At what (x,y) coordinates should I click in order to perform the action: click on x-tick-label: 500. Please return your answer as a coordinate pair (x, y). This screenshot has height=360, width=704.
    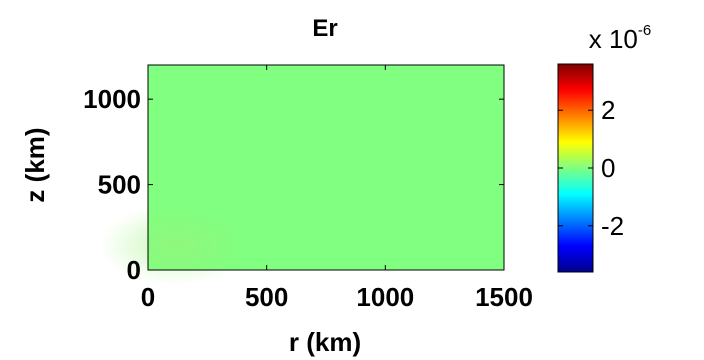
    Looking at the image, I should click on (266, 297).